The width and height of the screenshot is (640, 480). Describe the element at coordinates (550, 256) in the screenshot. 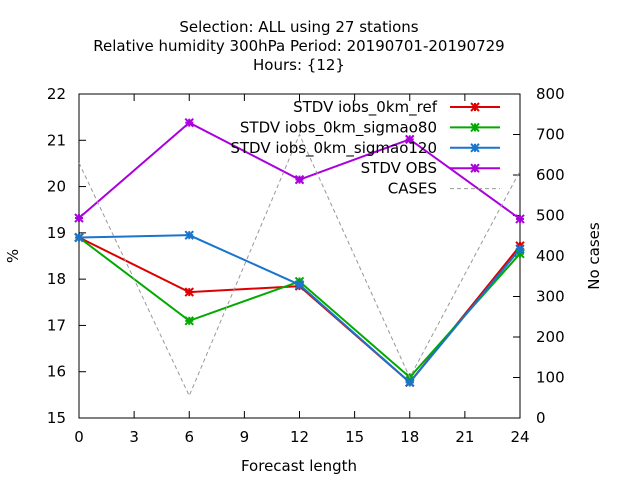

I see `y2-tick-label: 400` at that location.